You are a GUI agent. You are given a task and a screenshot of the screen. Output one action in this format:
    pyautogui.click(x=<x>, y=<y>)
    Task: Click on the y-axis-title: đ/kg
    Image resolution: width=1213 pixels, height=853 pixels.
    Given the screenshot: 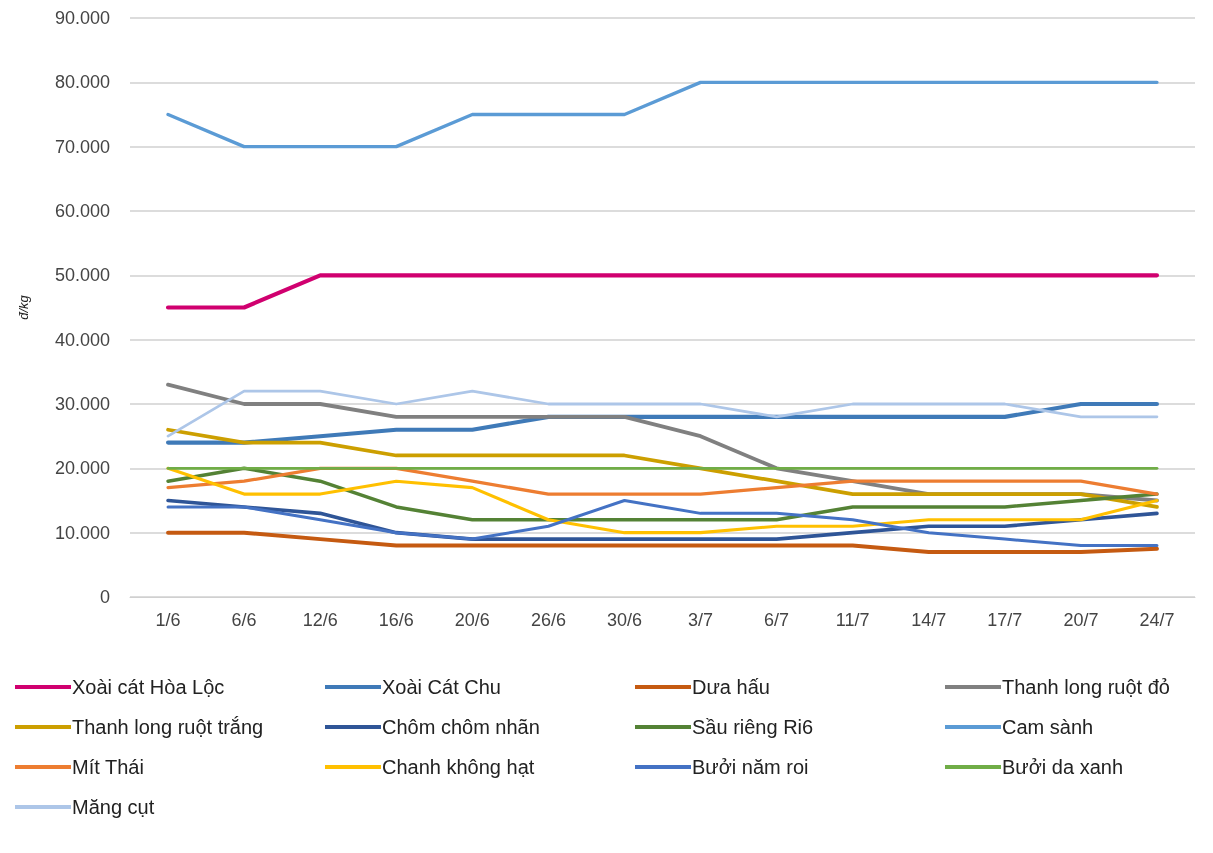 What is the action you would take?
    pyautogui.click(x=23, y=307)
    